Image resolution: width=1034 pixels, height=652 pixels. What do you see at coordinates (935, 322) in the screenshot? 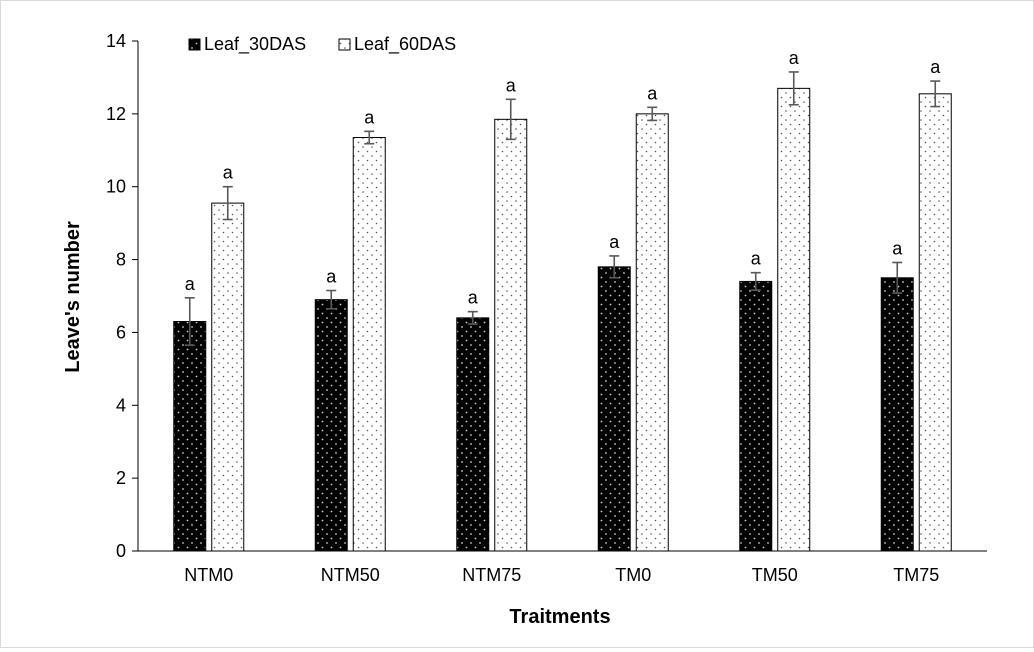
I see `bar-Leaf_60DAS-TM75` at bounding box center [935, 322].